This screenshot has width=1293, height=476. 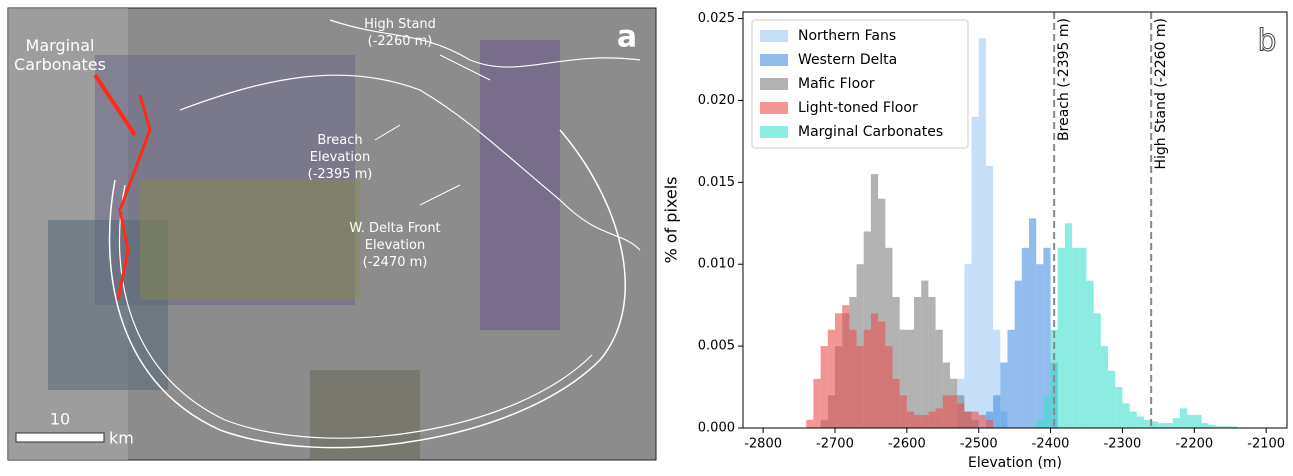 What do you see at coordinates (394, 228) in the screenshot?
I see `annotation-line: W. Delta Front` at bounding box center [394, 228].